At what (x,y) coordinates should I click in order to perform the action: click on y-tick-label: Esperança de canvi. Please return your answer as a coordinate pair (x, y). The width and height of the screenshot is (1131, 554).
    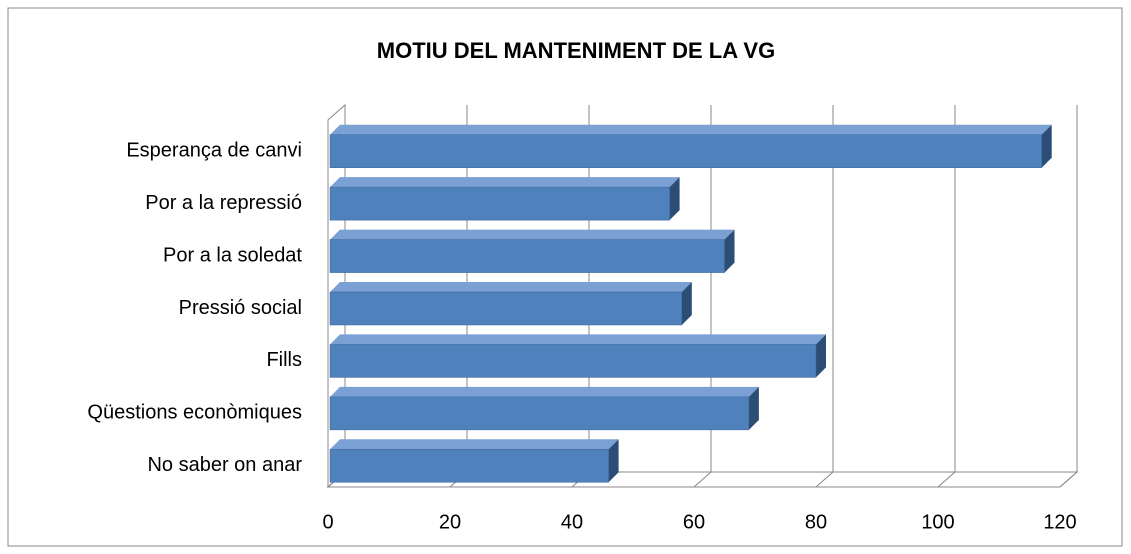
    Looking at the image, I should click on (214, 150).